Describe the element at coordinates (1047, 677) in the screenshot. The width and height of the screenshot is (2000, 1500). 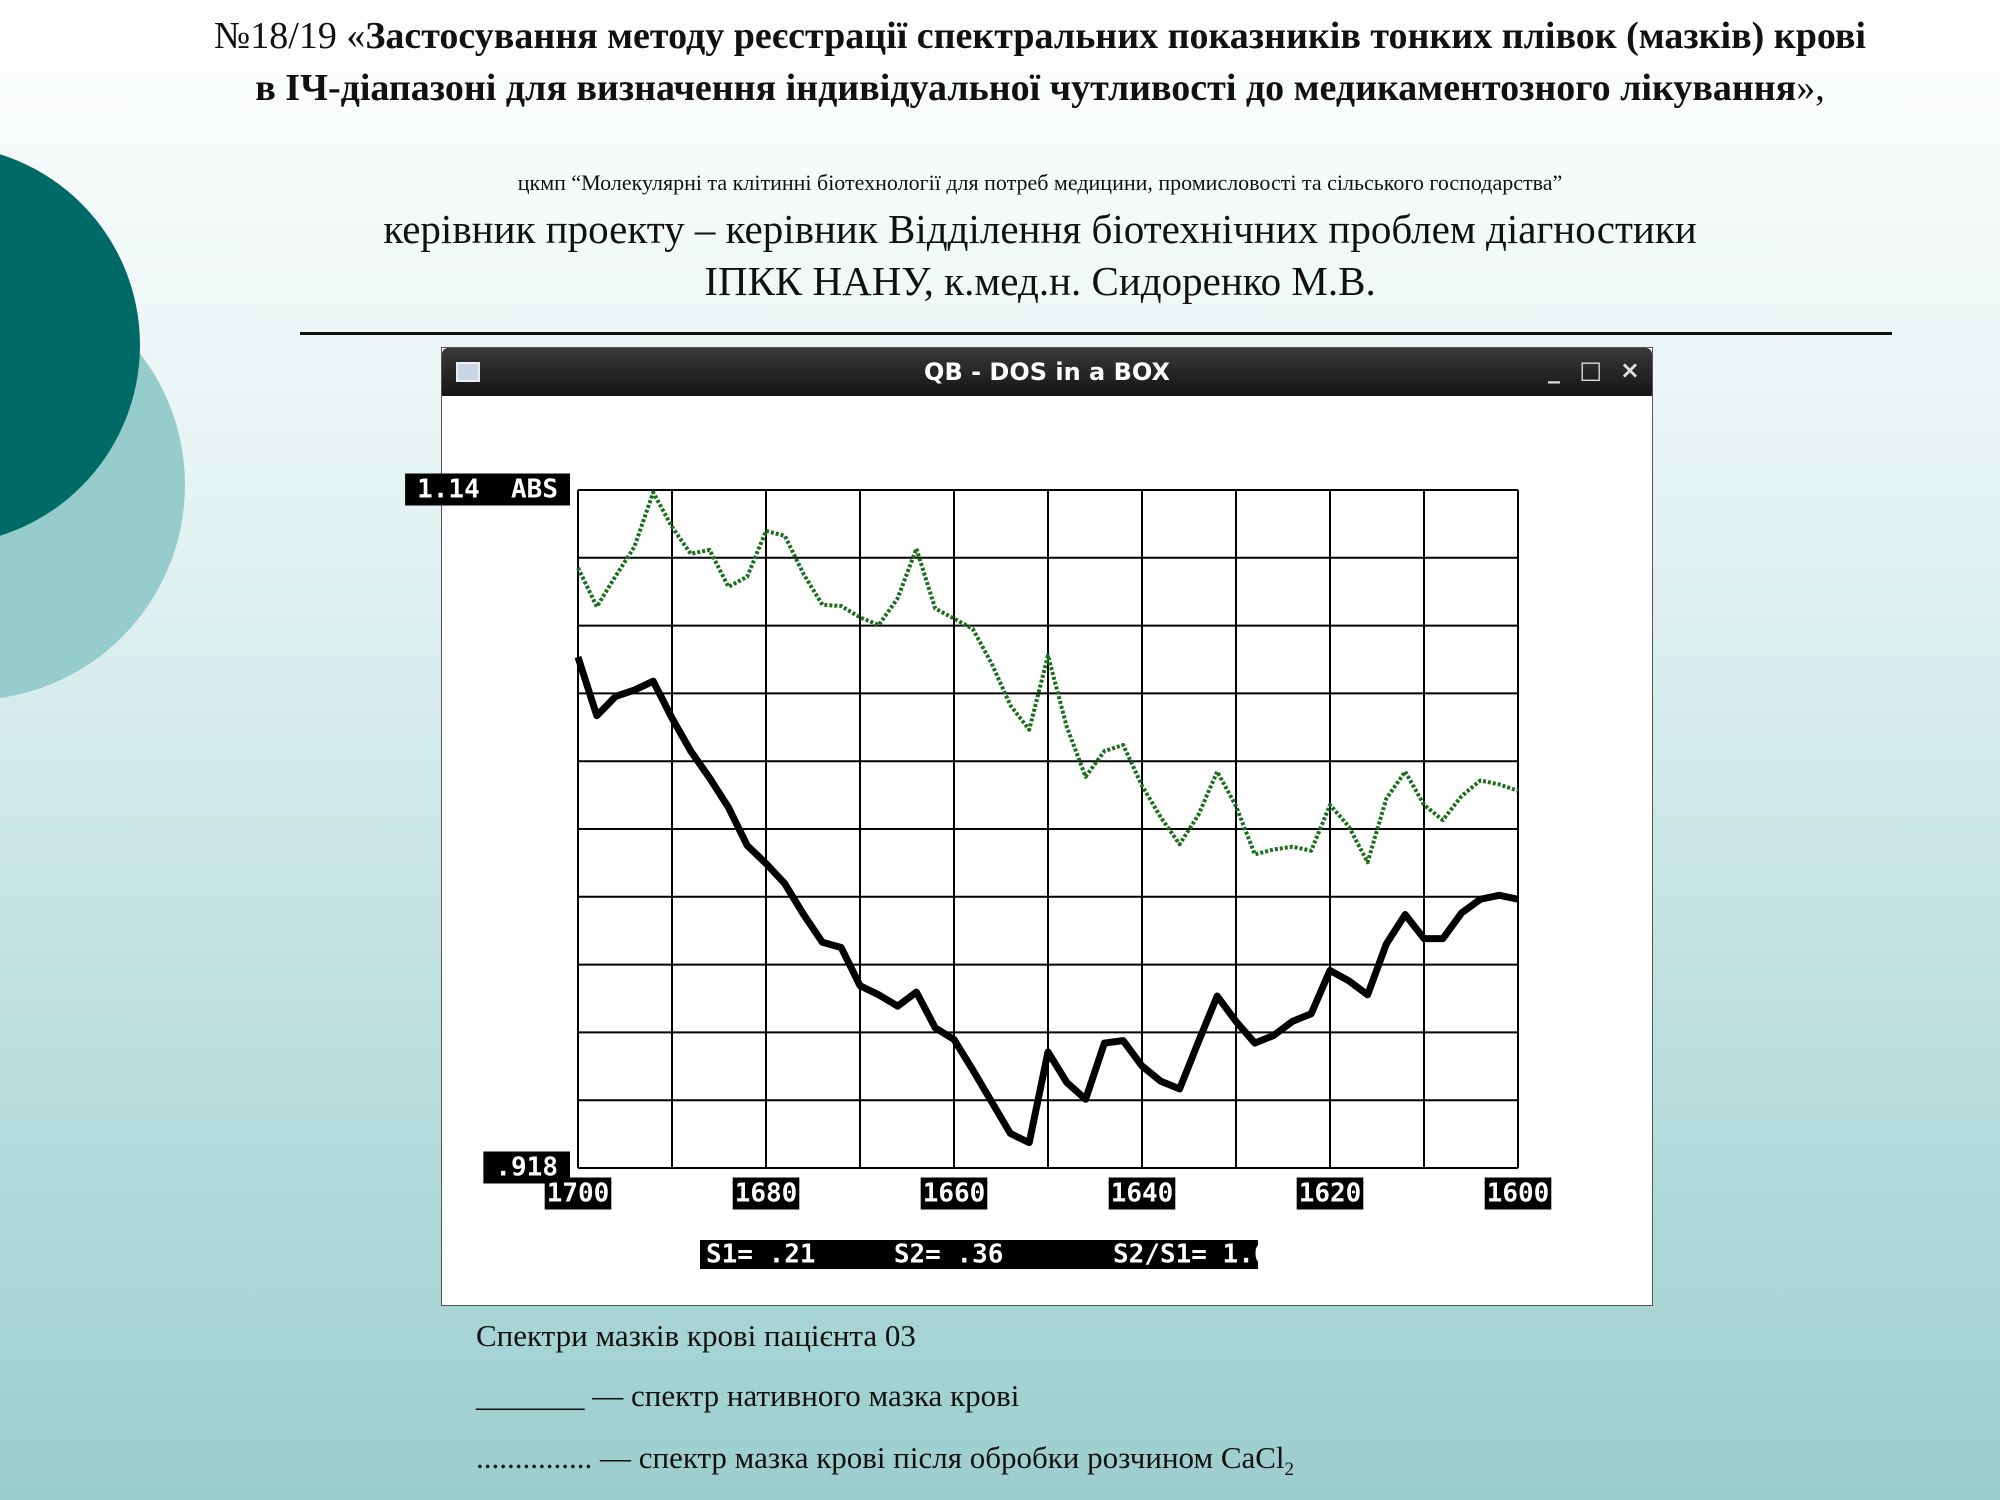
I see `spectrum-line` at that location.